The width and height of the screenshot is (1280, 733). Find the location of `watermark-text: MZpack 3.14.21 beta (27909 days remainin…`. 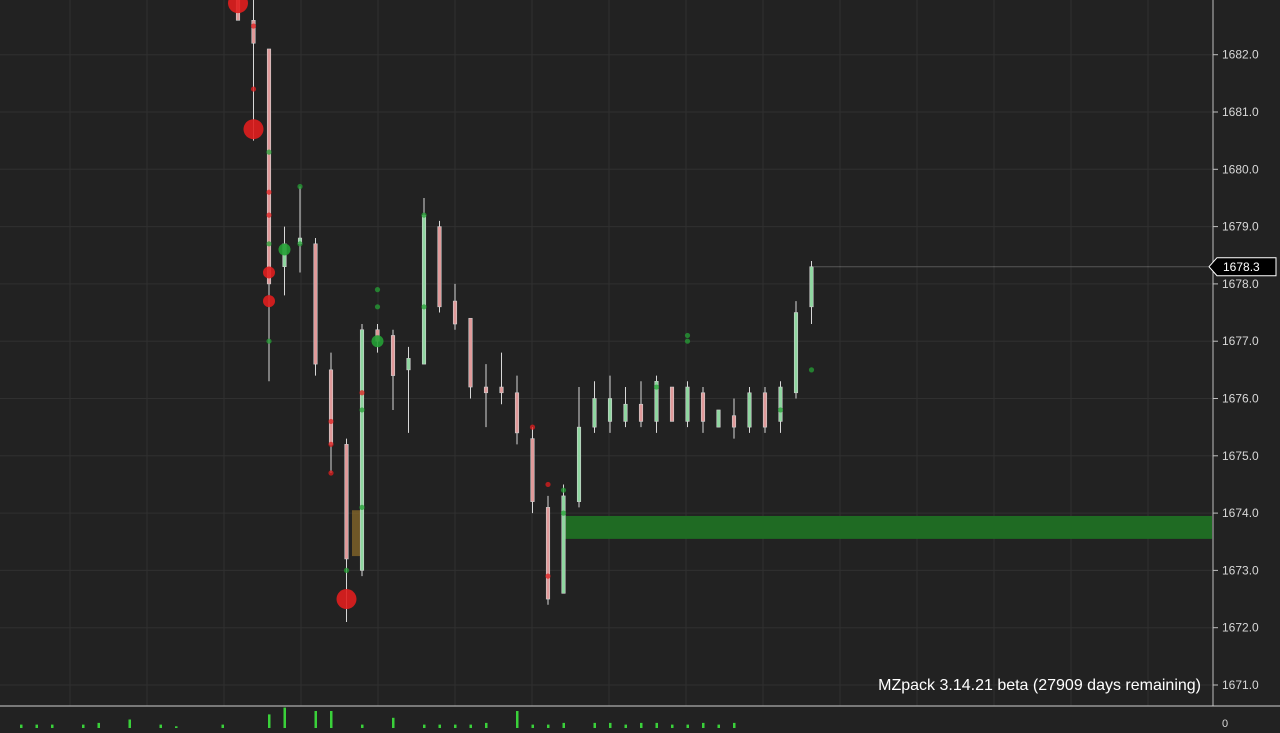

watermark-text: MZpack 3.14.21 beta (27909 days remainin… is located at coordinates (1039, 685).